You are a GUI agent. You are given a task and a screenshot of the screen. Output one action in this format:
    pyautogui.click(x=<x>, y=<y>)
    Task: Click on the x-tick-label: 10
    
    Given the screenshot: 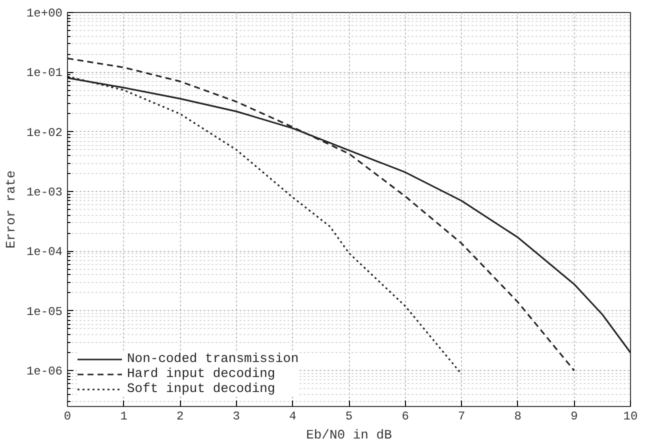 What is the action you would take?
    pyautogui.click(x=630, y=417)
    